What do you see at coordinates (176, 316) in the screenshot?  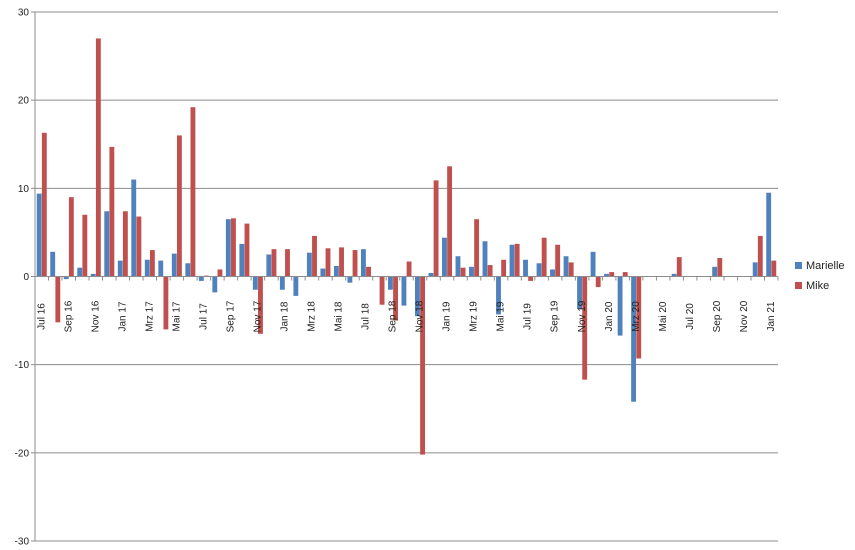 I see `x-tick-label: Mai 17` at bounding box center [176, 316].